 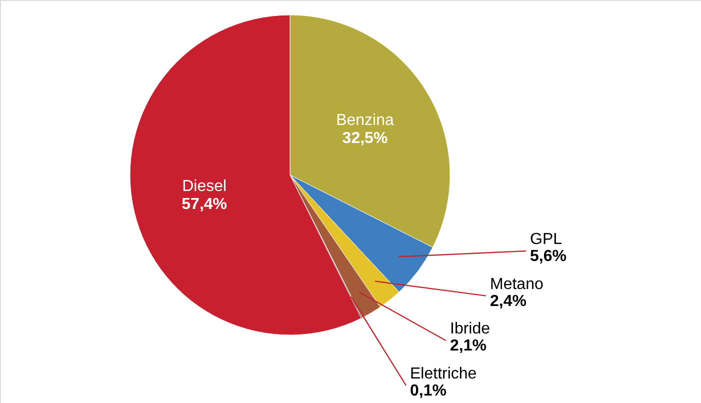 I want to click on data-label: 32,5%, so click(x=365, y=138).